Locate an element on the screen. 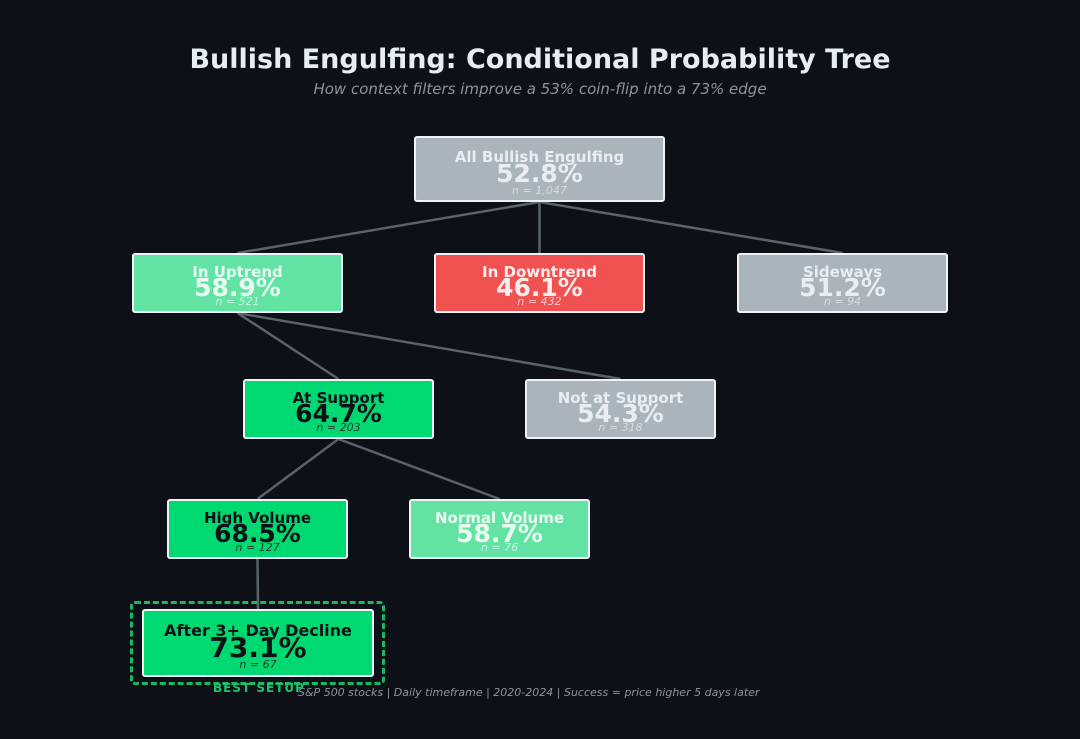 This screenshot has height=739, width=1080. node-normal-volume: Normal Volume 58.7% n = 76 is located at coordinates (499, 529).